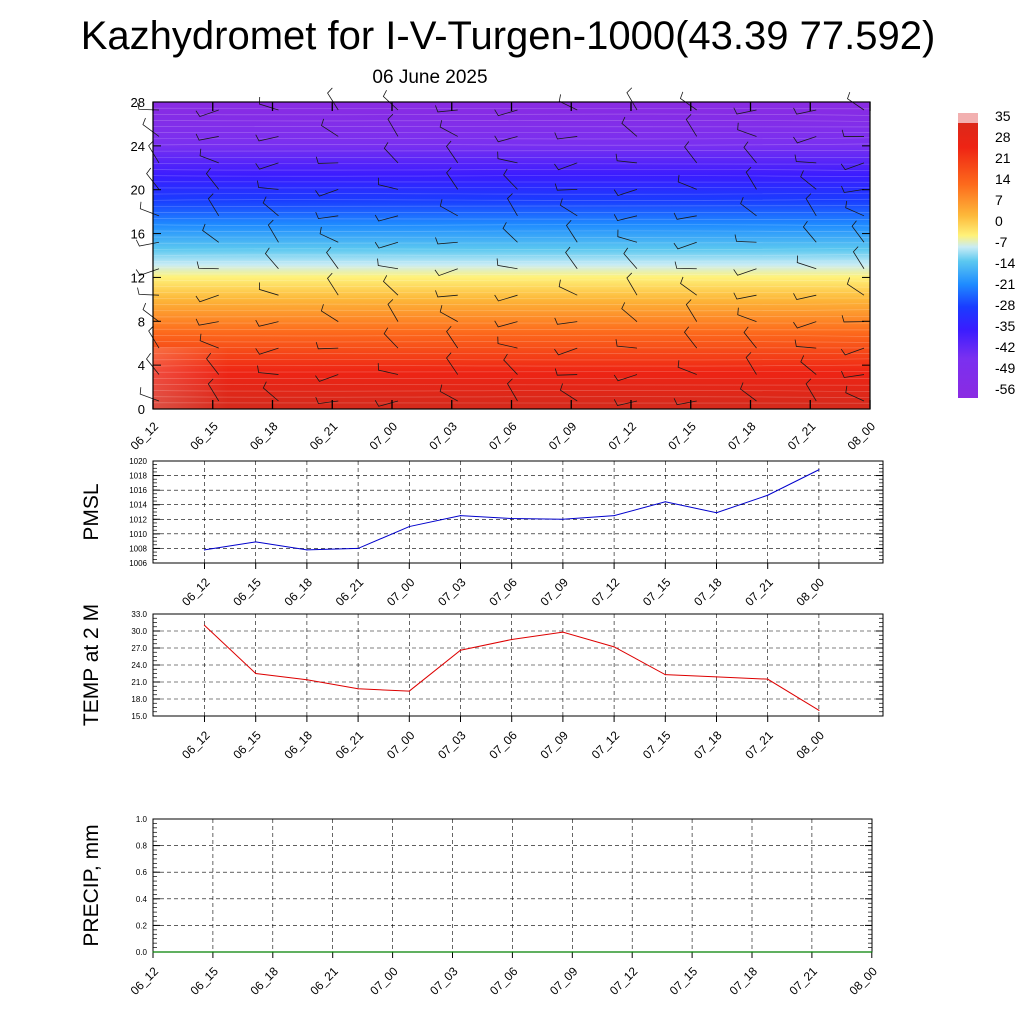  What do you see at coordinates (138, 548) in the screenshot?
I see `y-tick-label: 1008` at bounding box center [138, 548].